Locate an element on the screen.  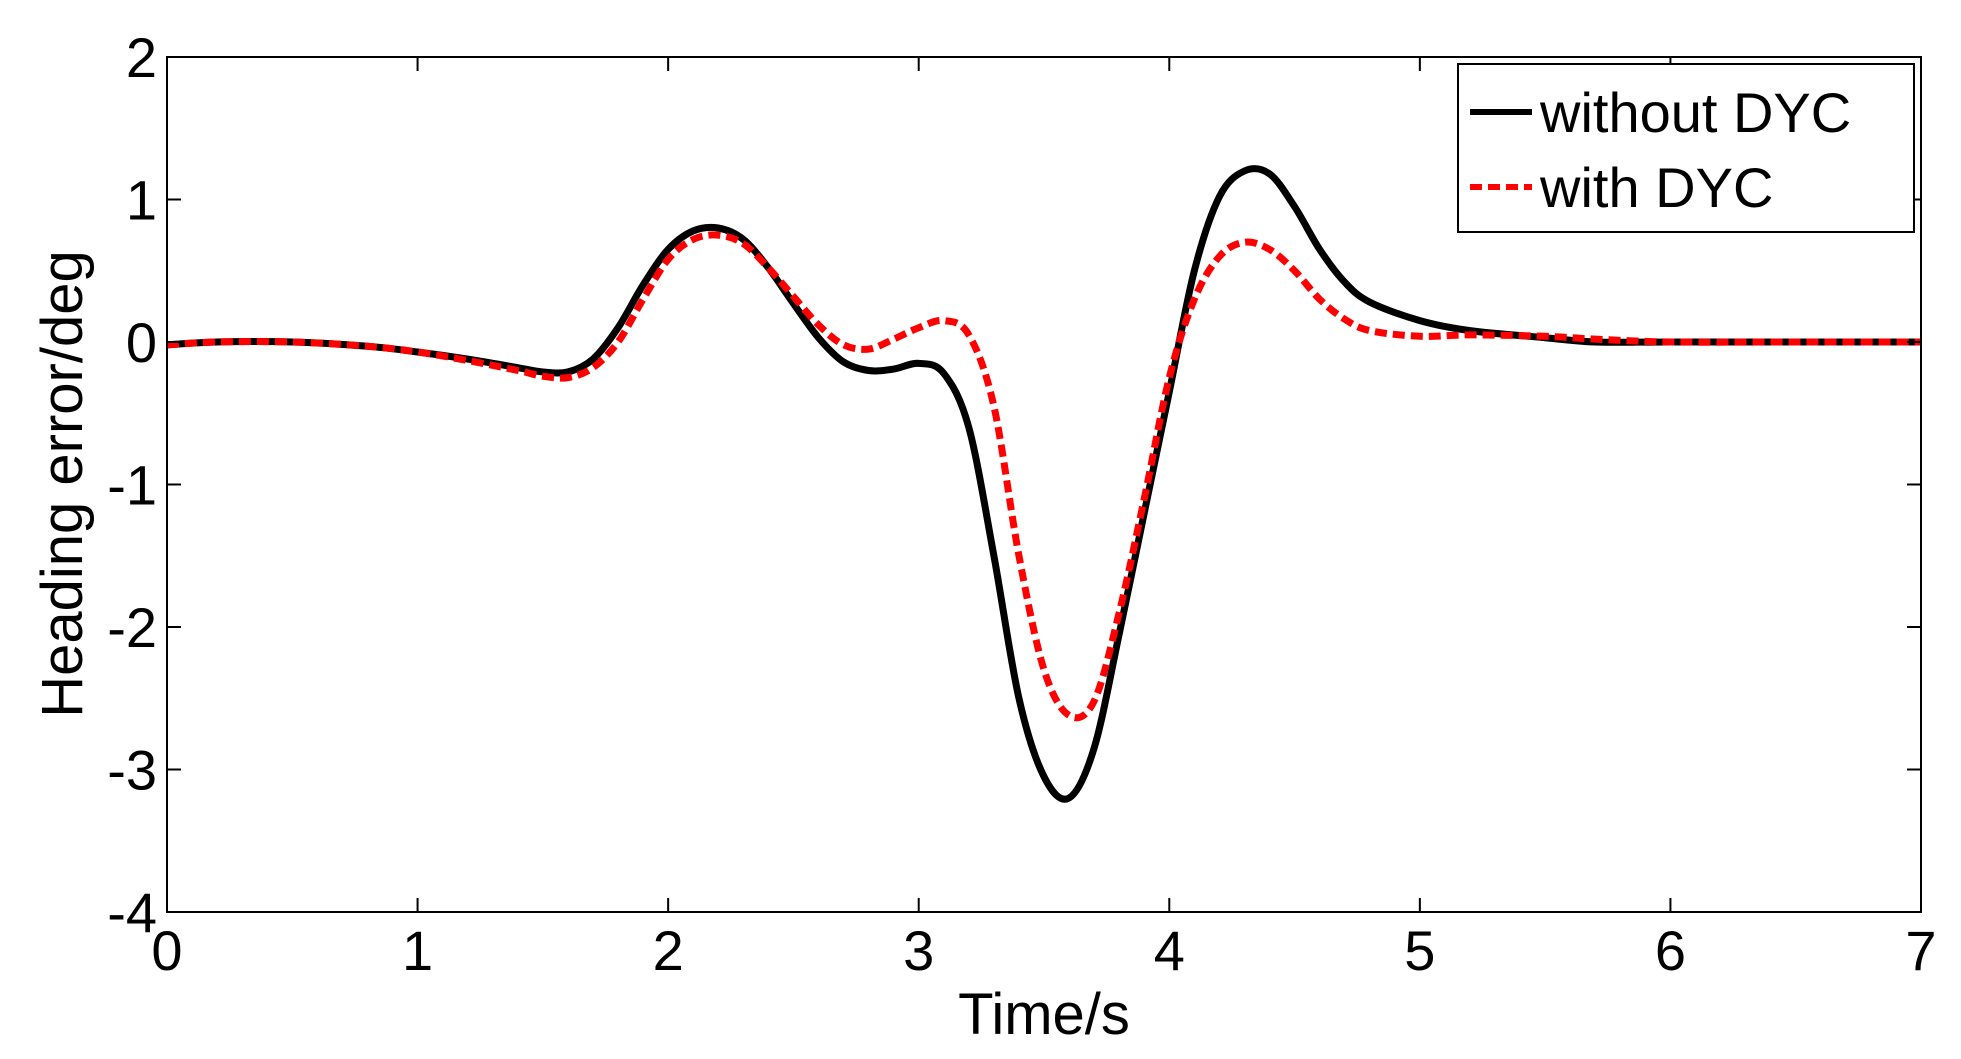
y-tick-label: 0 is located at coordinates (141, 342).